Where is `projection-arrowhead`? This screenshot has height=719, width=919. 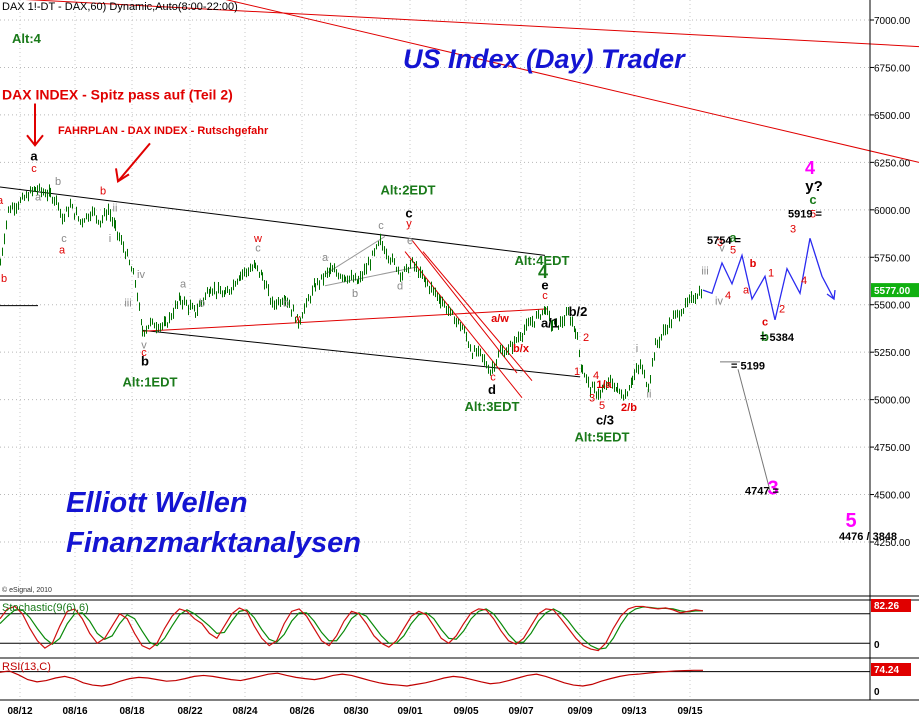
projection-arrowhead is located at coordinates (831, 295).